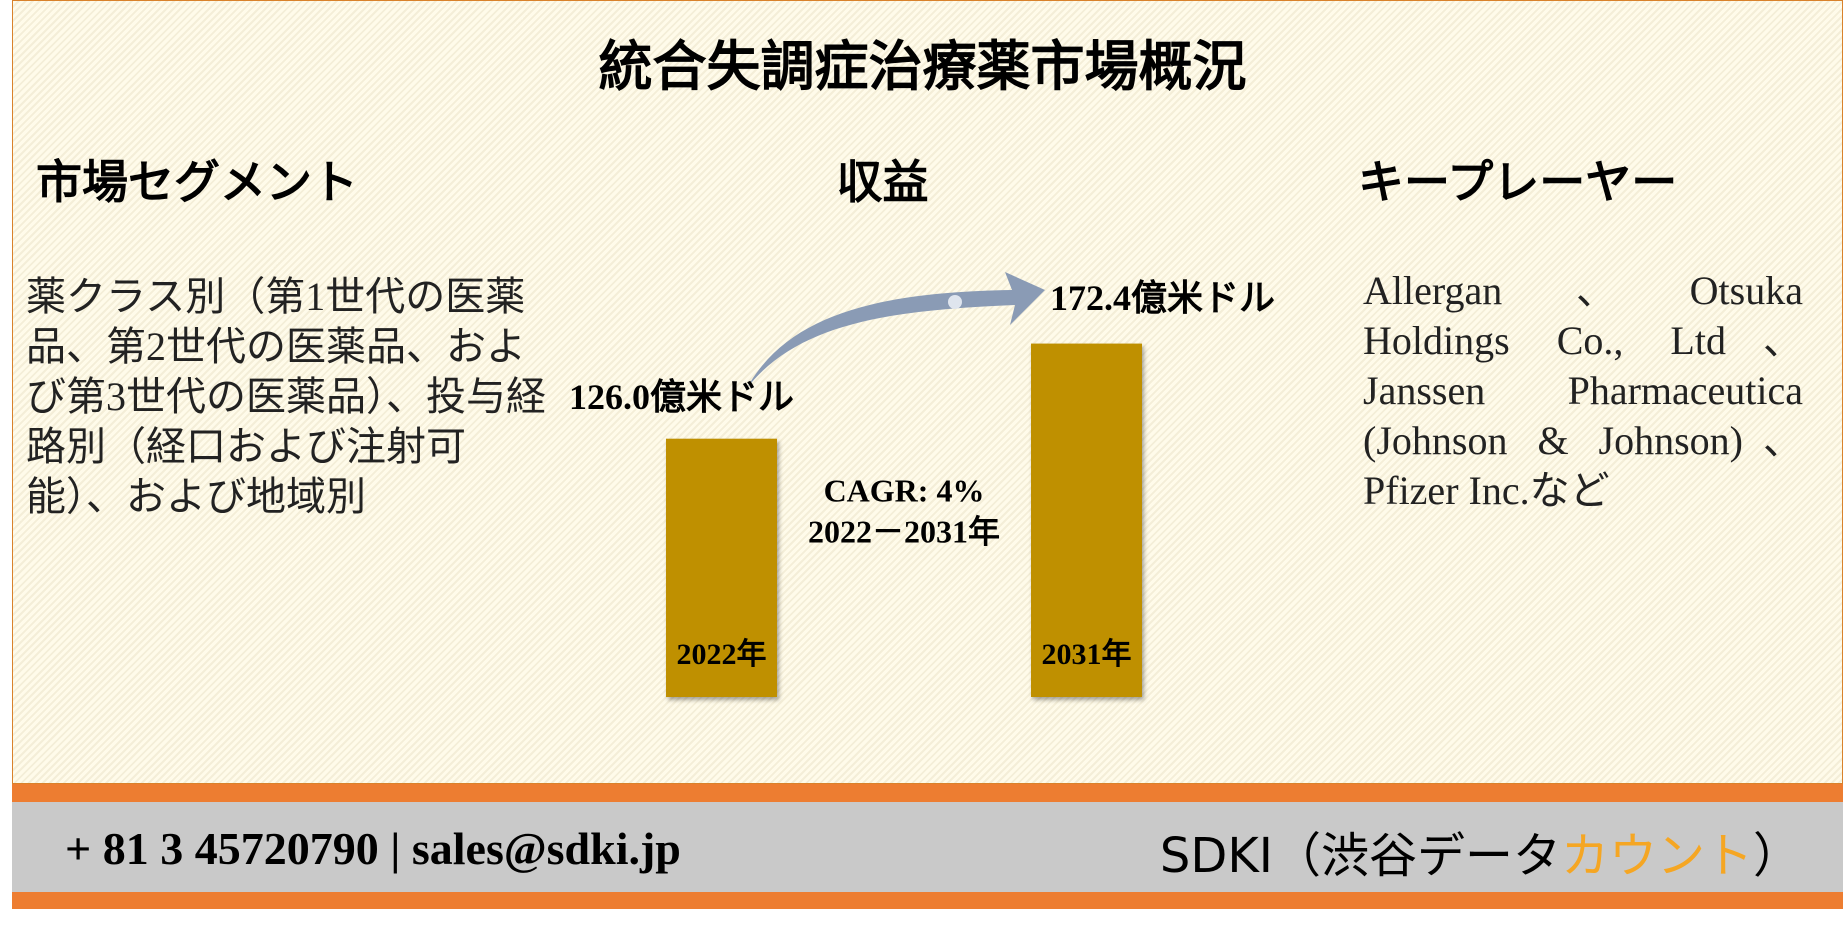 Image resolution: width=1845 pixels, height=926 pixels. I want to click on segment-heading: 市場セグメント, so click(197, 182).